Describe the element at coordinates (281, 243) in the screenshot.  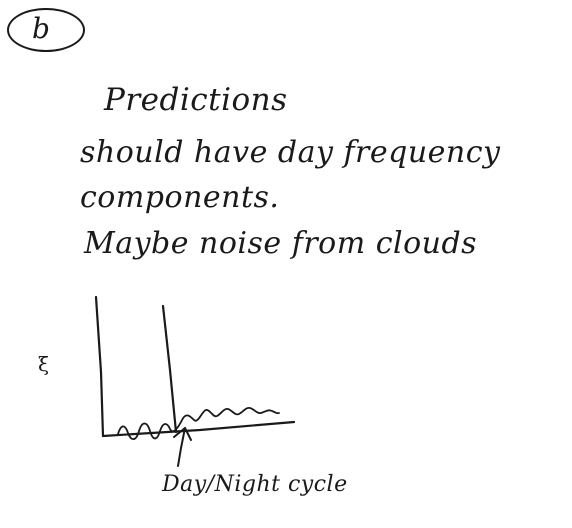
I see `note-line-4: Maybe noise from clouds` at that location.